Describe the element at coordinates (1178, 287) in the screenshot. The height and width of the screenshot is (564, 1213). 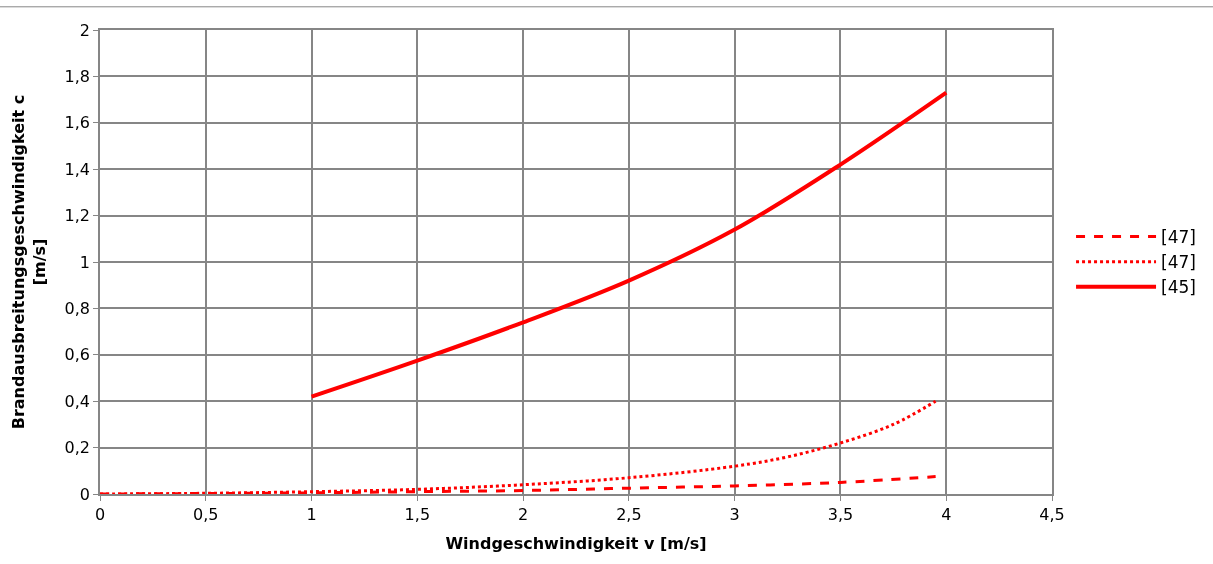
I see `legend-label: [45]` at that location.